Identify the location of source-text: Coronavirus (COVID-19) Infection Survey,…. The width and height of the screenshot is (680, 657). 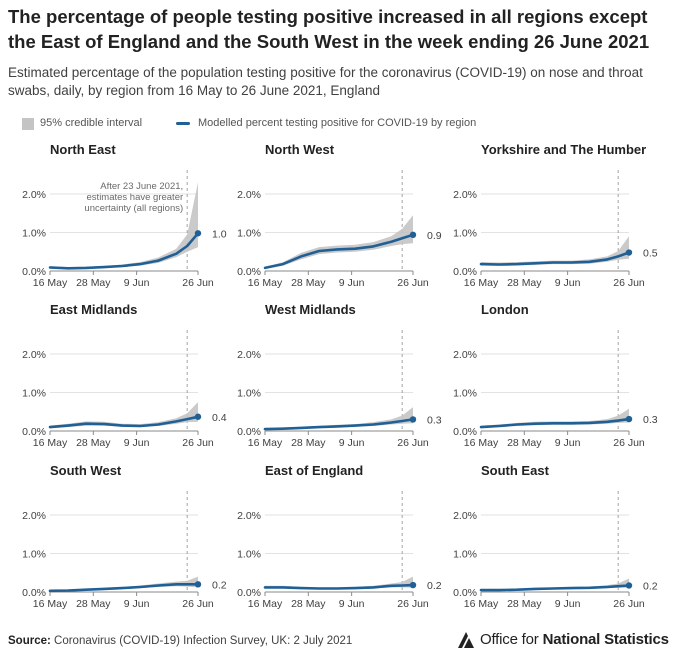
(203, 641).